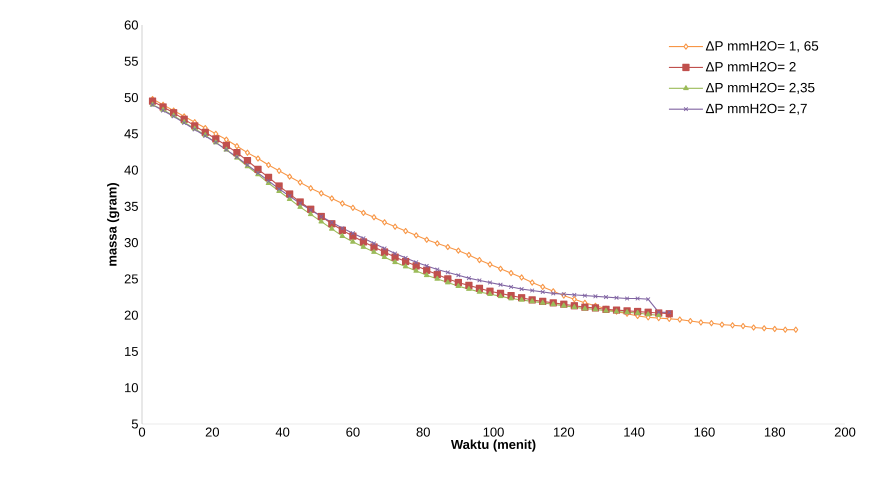 This screenshot has width=892, height=479. I want to click on x-tick-label: 40, so click(283, 432).